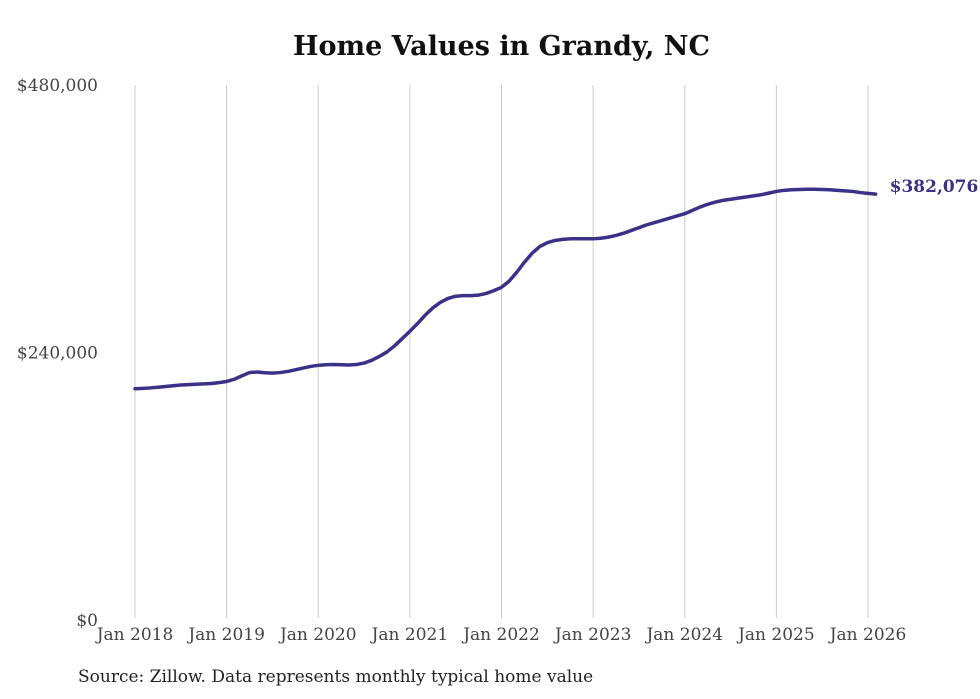 This screenshot has width=980, height=699. What do you see at coordinates (409, 635) in the screenshot?
I see `x-tick-label: Jan 2021` at bounding box center [409, 635].